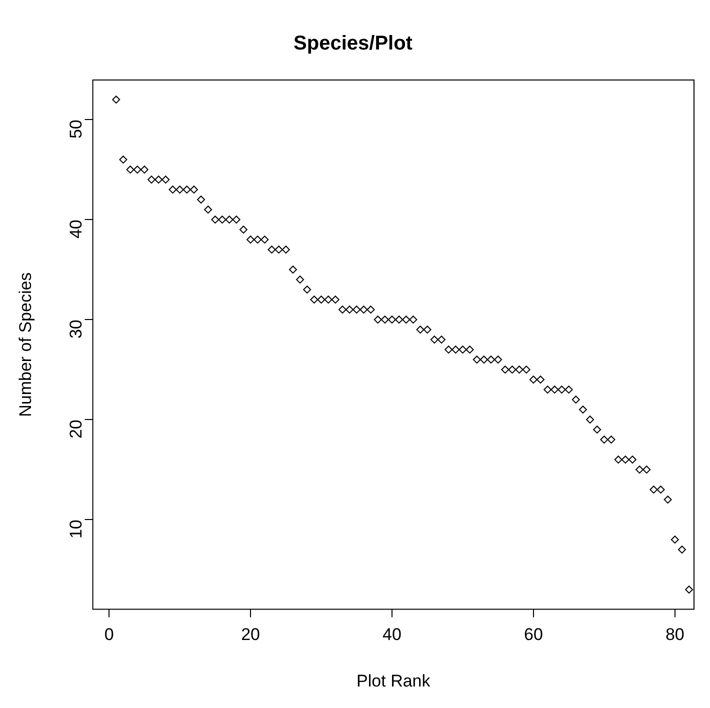  I want to click on chart-title: Species/Plot, so click(353, 43).